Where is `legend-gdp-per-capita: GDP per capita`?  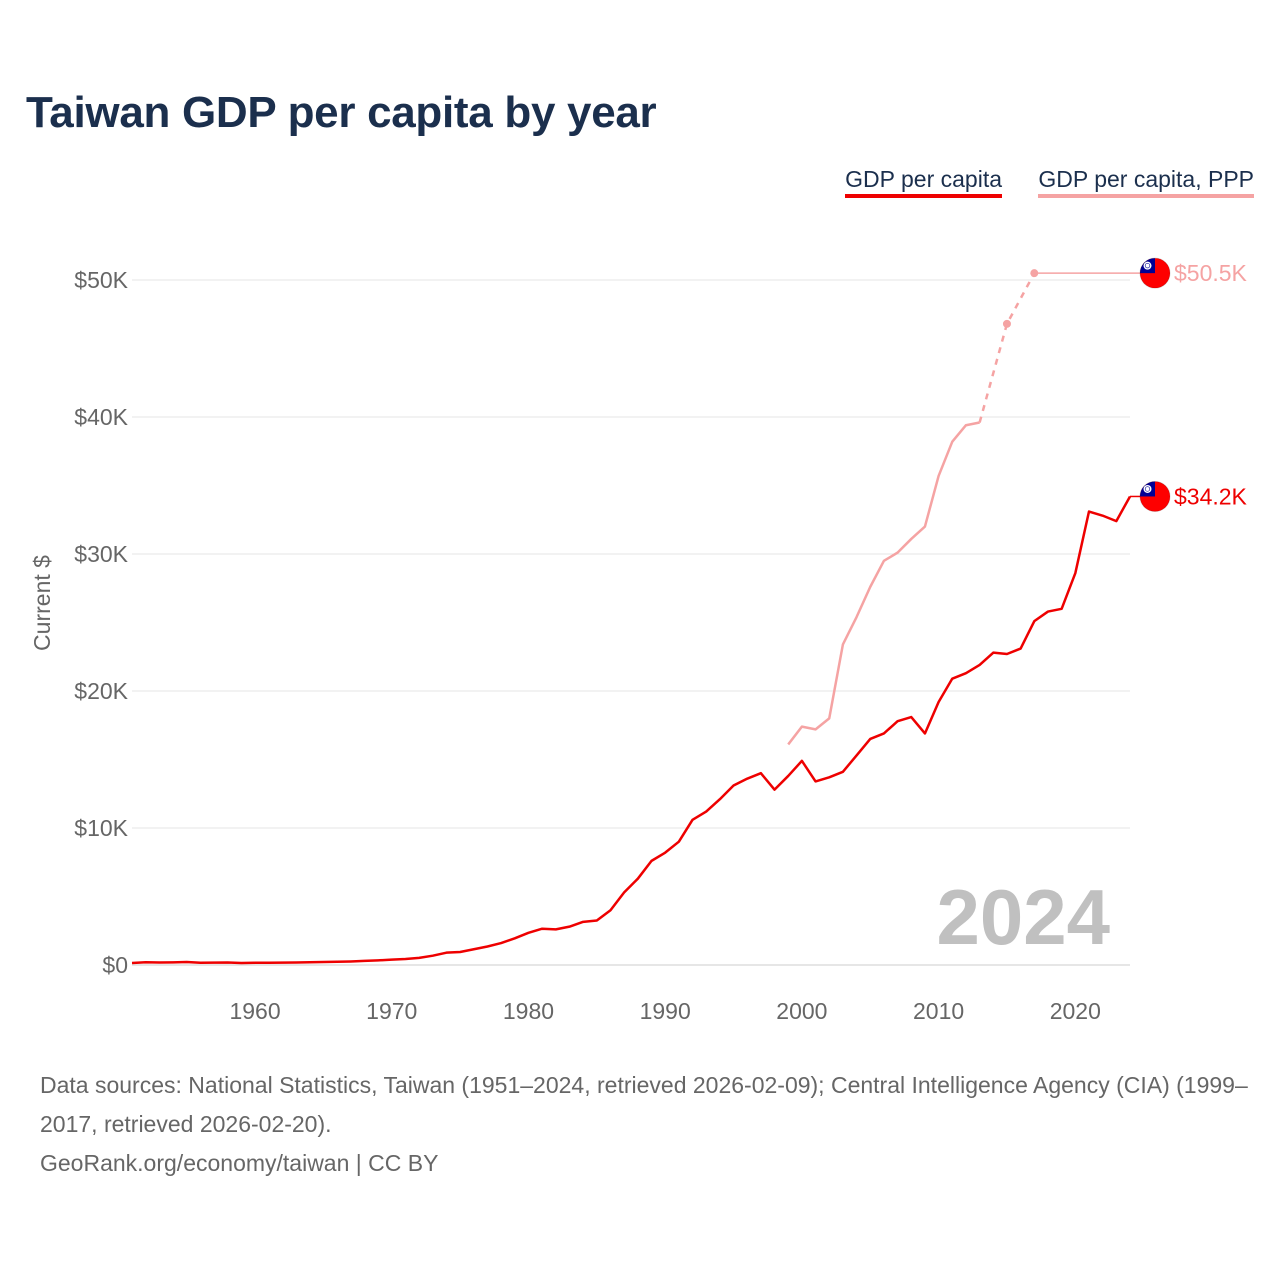
legend-gdp-per-capita: GDP per capita is located at coordinates (923, 182).